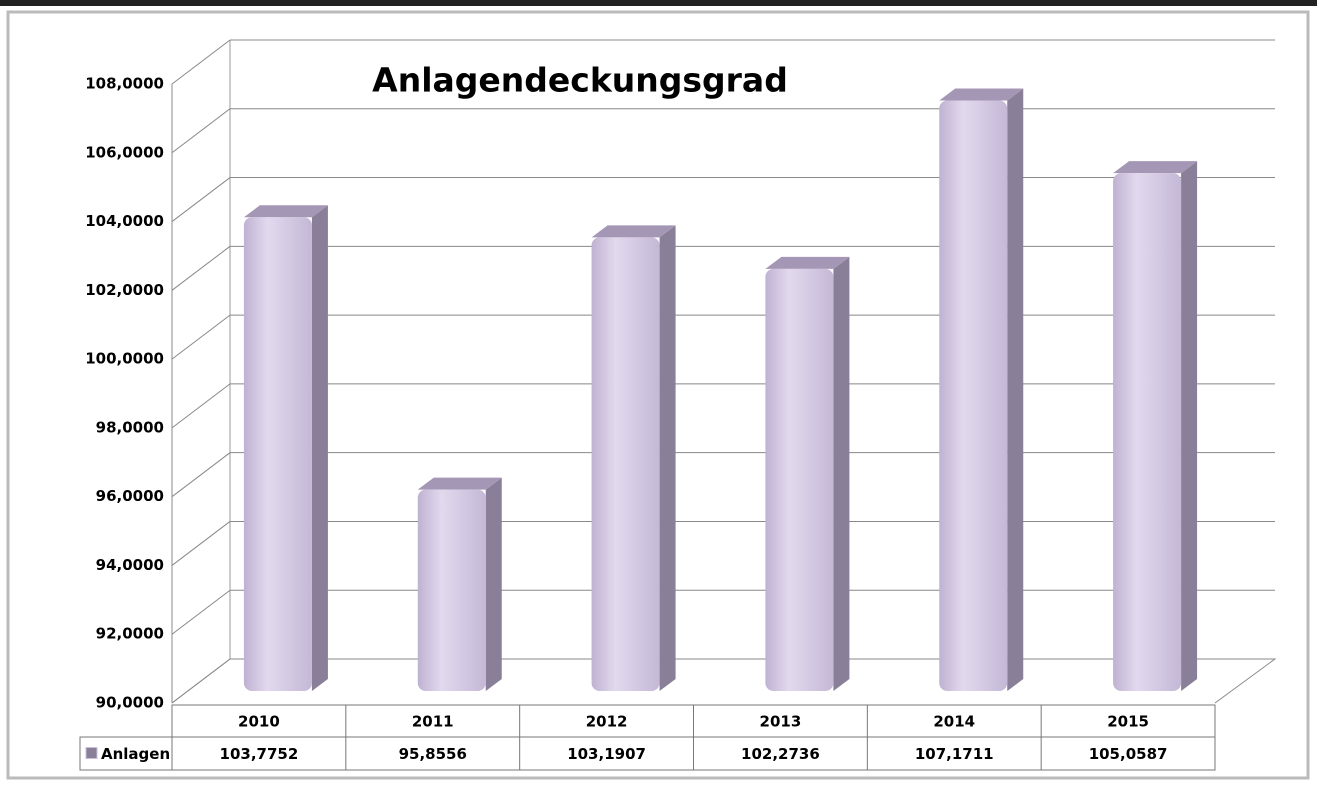 The width and height of the screenshot is (1317, 789). I want to click on y-tick-label: 106,0000, so click(124, 152).